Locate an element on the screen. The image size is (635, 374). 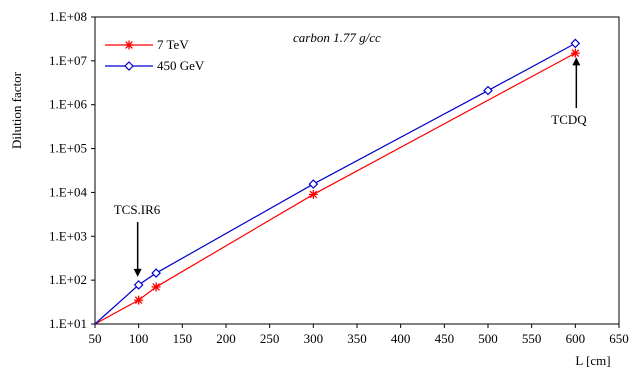
x-tick-label: 50 is located at coordinates (95, 338).